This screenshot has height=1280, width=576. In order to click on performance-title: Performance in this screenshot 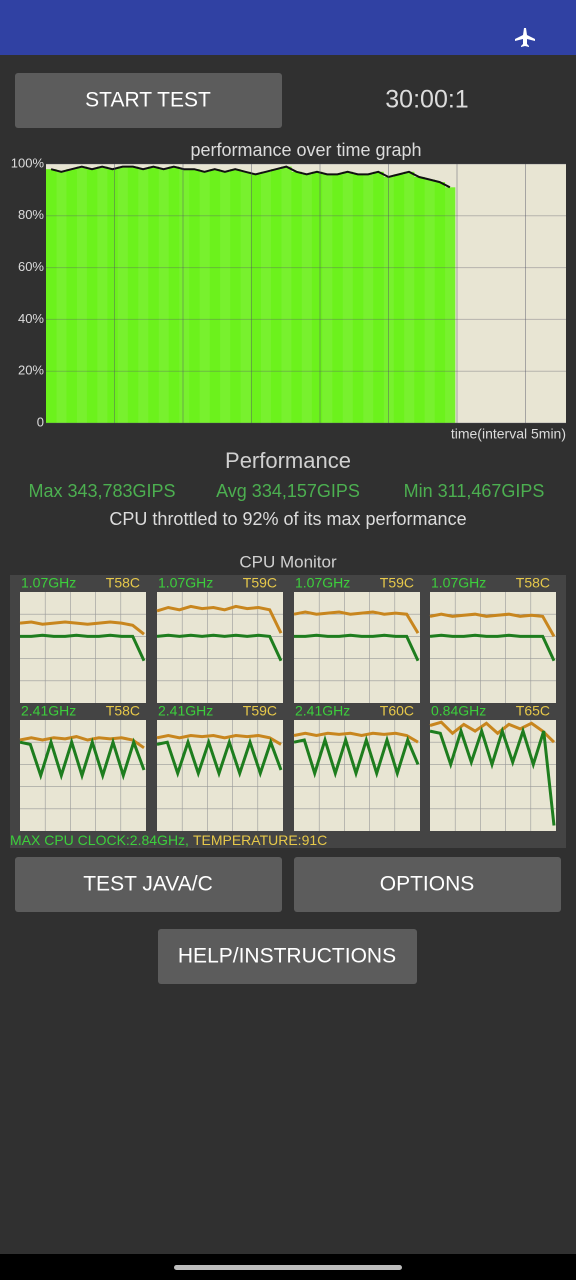, I will do `click(288, 460)`.